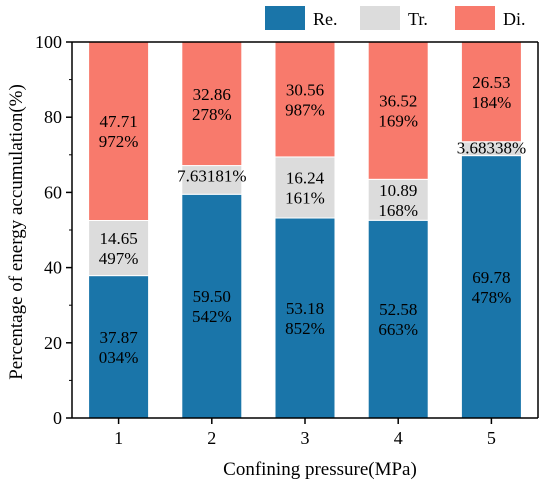 This screenshot has width=550, height=489. What do you see at coordinates (398, 438) in the screenshot?
I see `x-tick-label: 4` at bounding box center [398, 438].